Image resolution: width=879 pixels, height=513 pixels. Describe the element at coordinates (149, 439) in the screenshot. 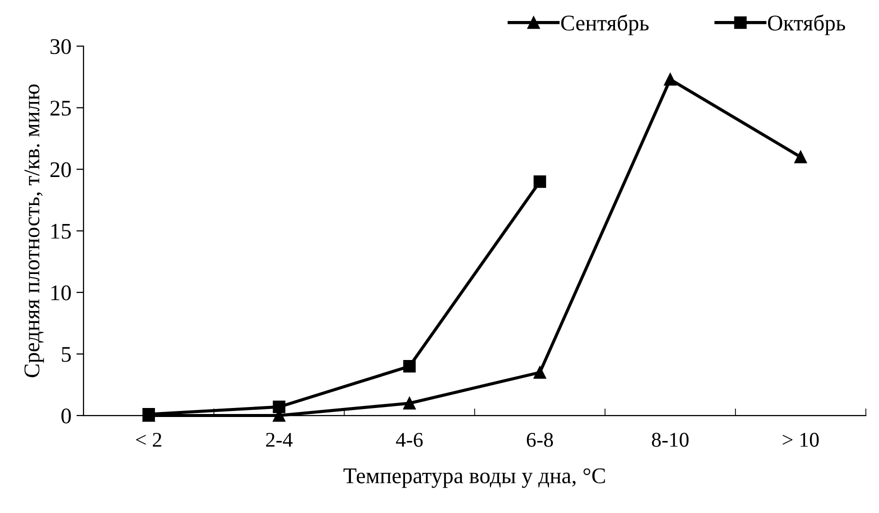

I see `x-tick-label: < 2` at that location.